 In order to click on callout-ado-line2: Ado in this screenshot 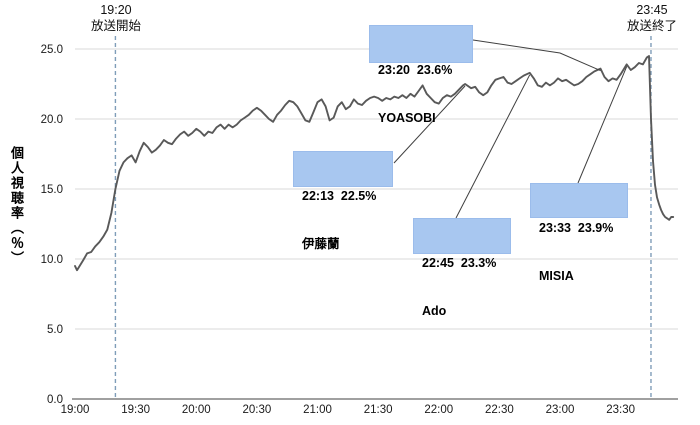, I will do `click(434, 311)`.